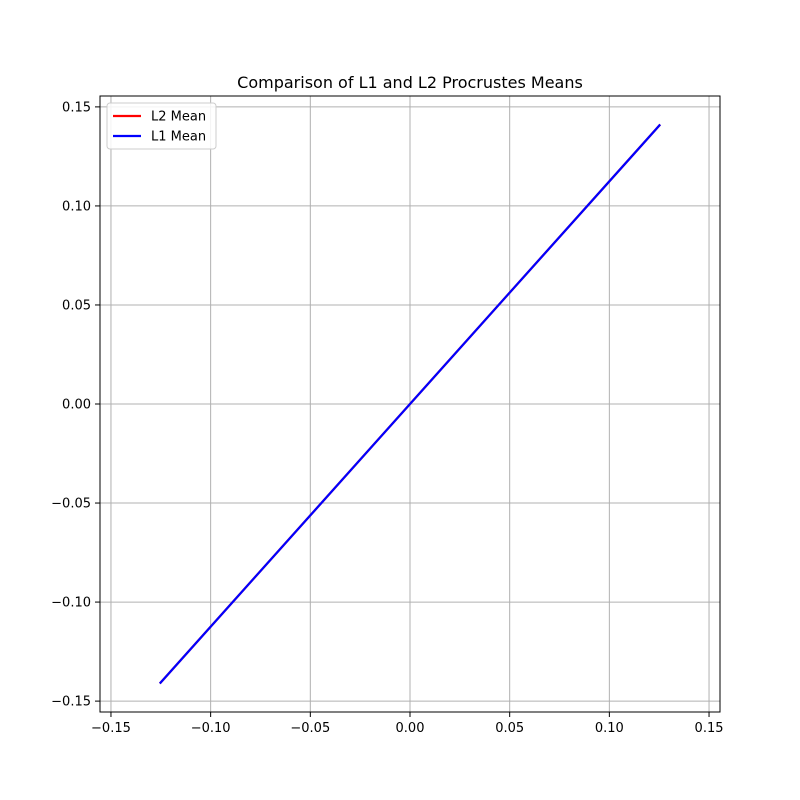  I want to click on x-tick-label: −0.10, so click(211, 728).